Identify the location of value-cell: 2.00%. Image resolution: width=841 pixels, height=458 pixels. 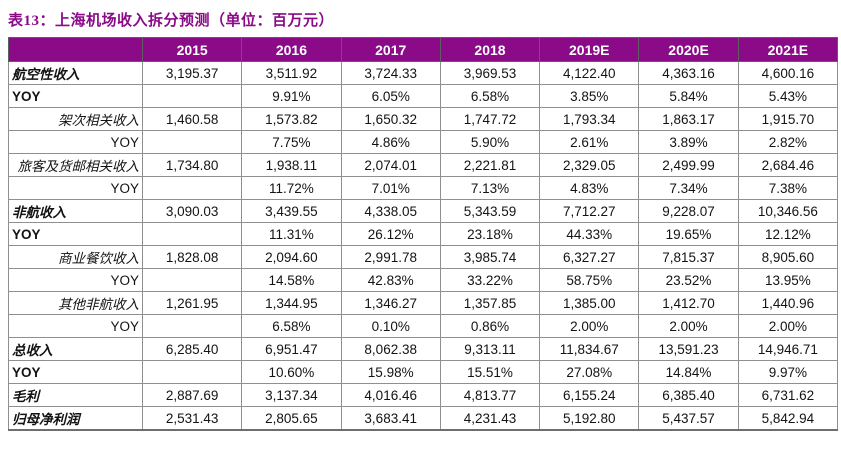
(589, 326).